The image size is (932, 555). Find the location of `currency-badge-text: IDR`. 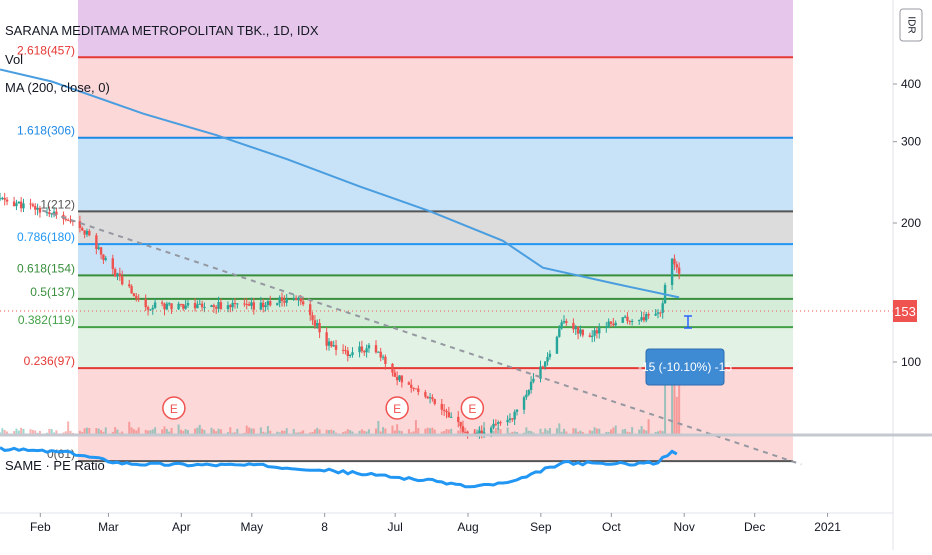

currency-badge-text: IDR is located at coordinates (910, 24).